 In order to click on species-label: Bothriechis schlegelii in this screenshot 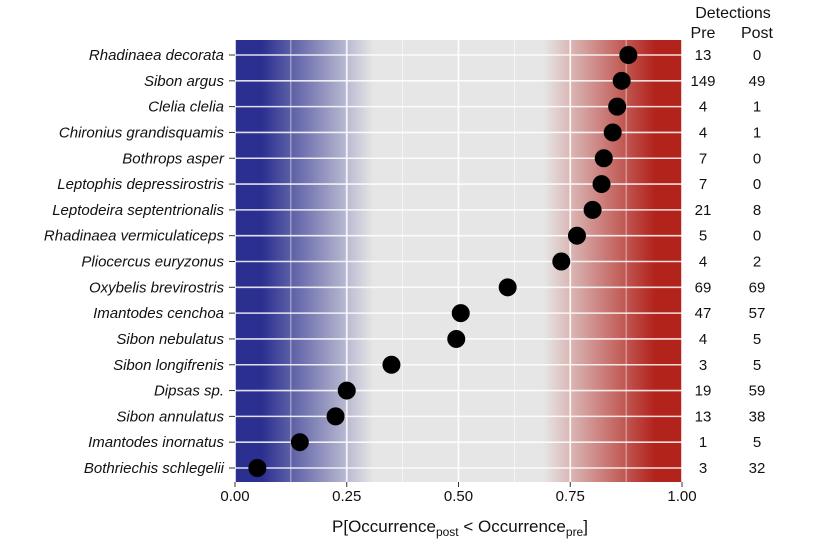, I will do `click(154, 468)`.